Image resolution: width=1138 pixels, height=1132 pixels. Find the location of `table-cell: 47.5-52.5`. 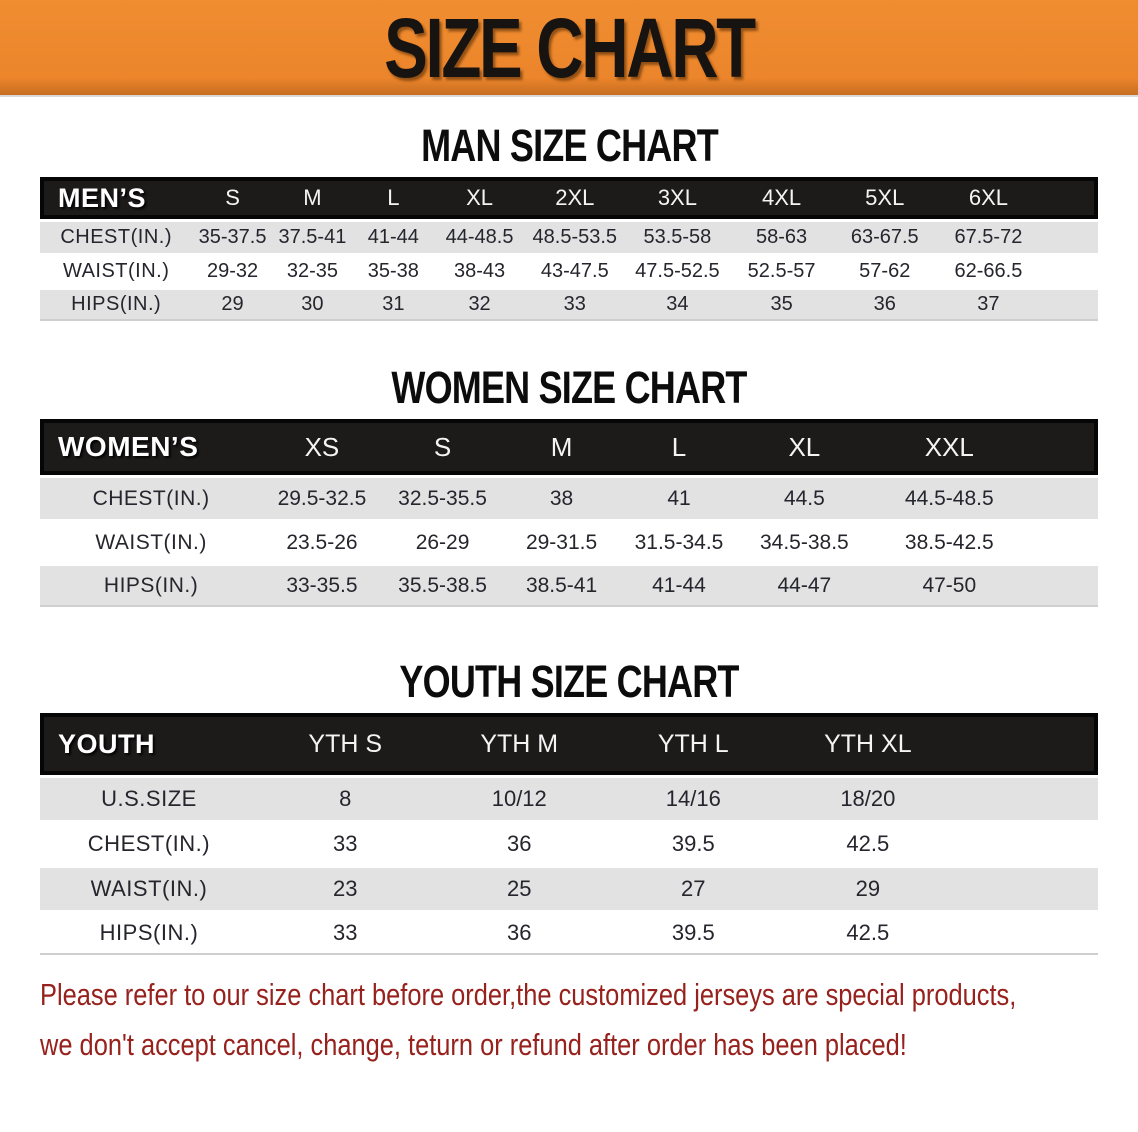

table-cell: 47.5-52.5 is located at coordinates (677, 270).